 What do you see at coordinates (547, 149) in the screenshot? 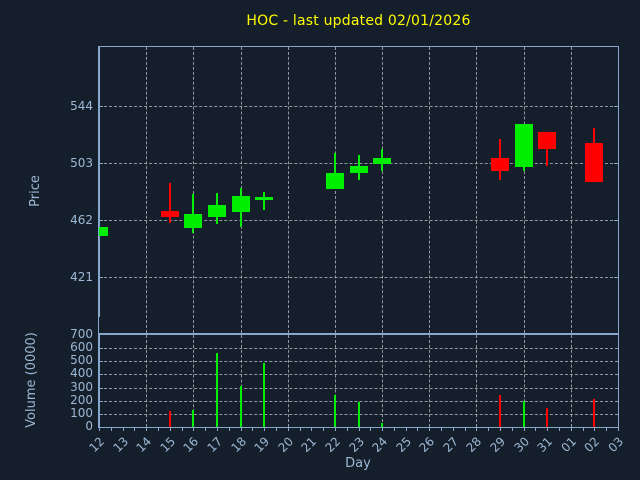
I see `candle-wick-down` at bounding box center [547, 149].